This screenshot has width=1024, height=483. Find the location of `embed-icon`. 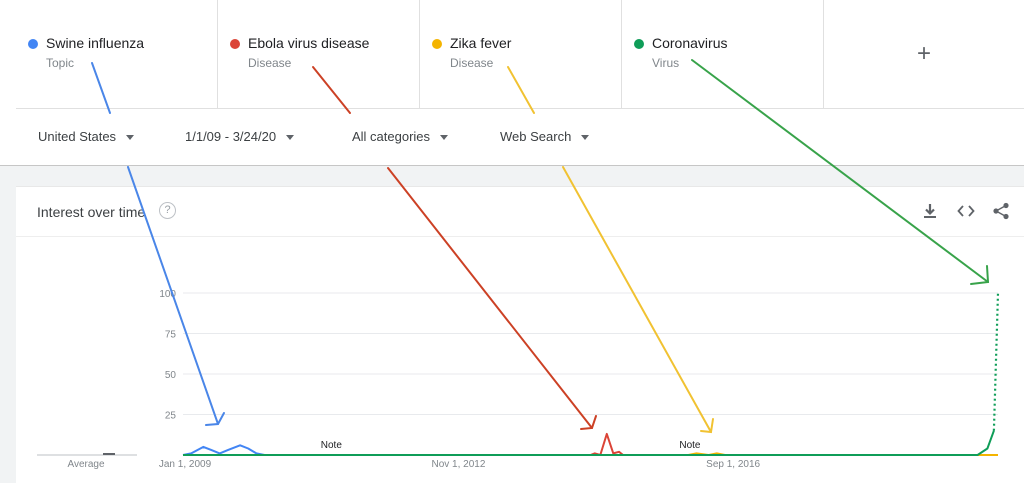

embed-icon is located at coordinates (966, 211).